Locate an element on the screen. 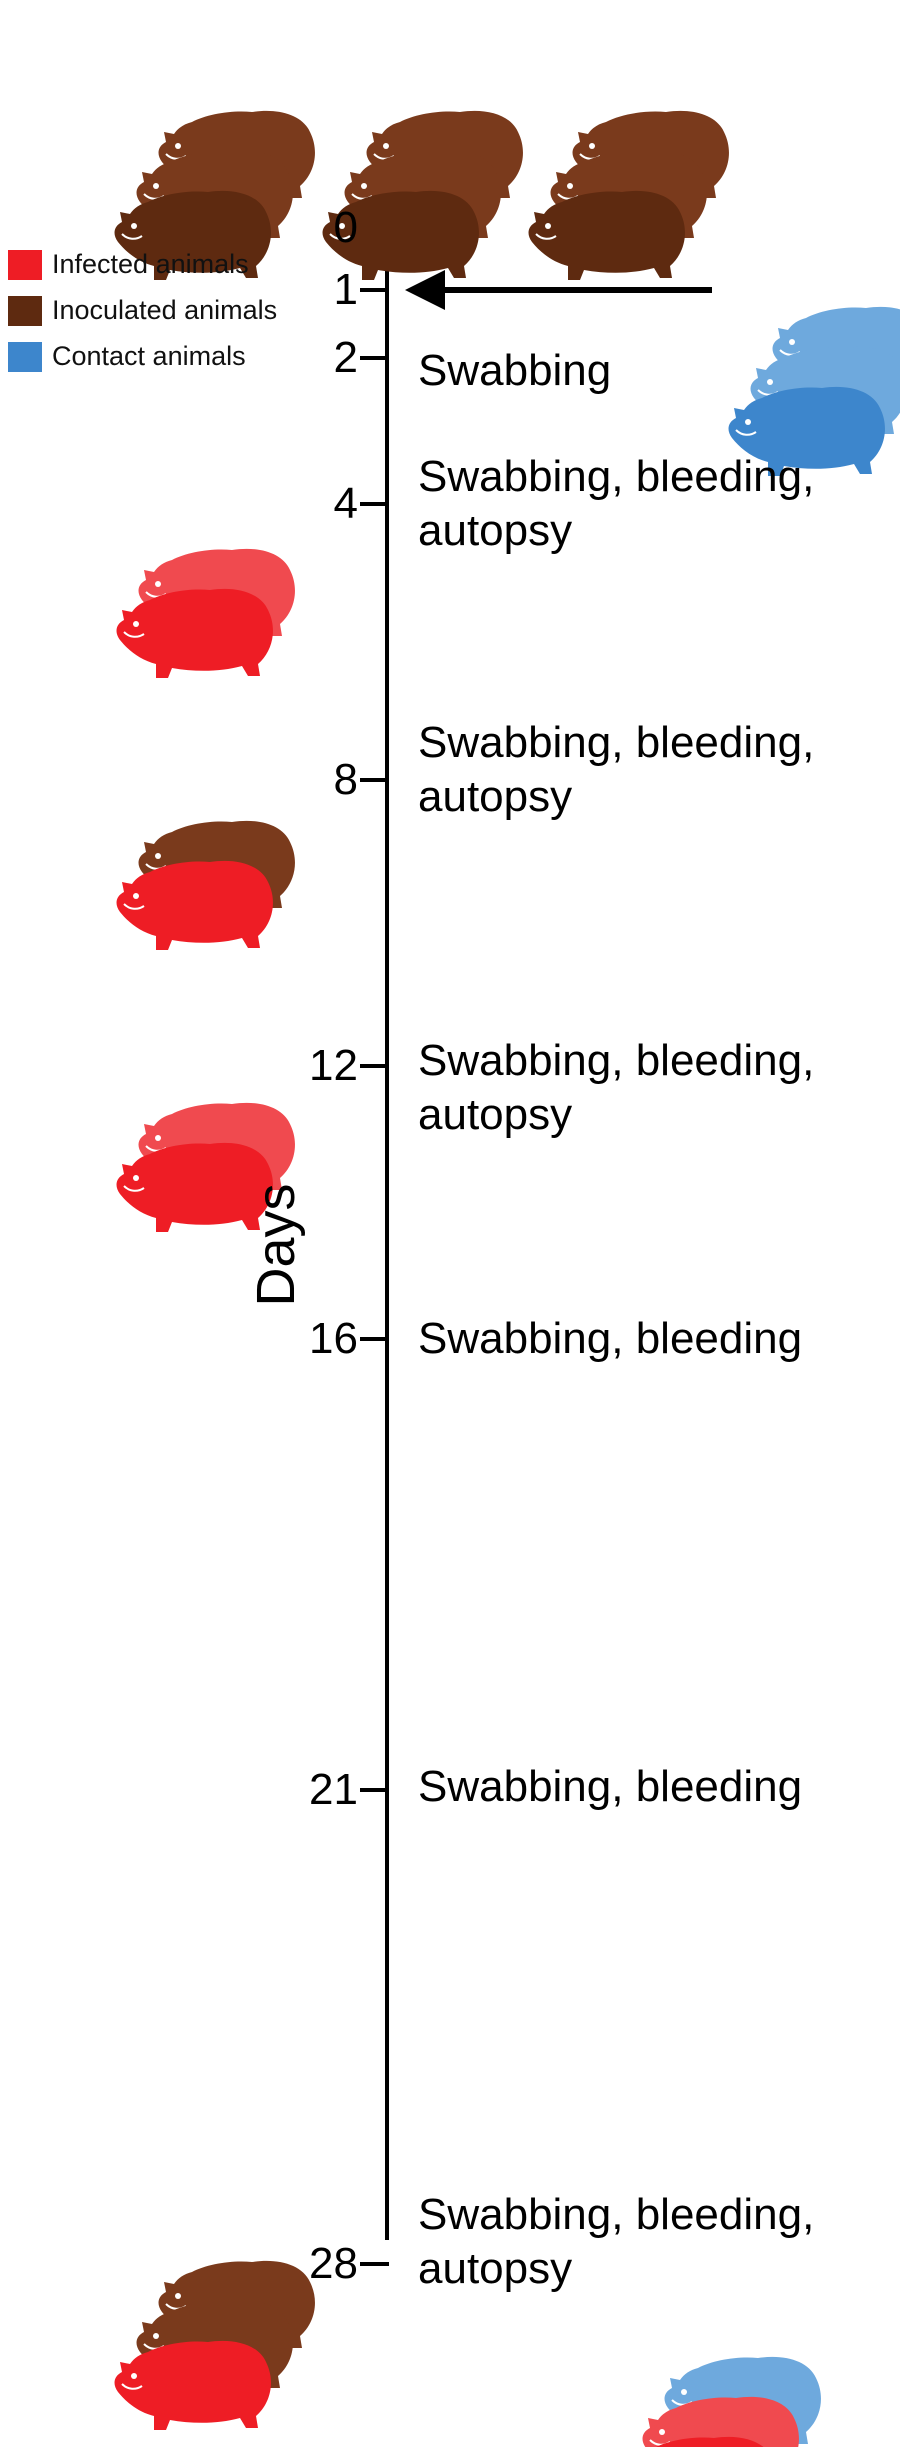 The image size is (900, 2447). tick-label-day-28: 28 is located at coordinates (333, 2263).